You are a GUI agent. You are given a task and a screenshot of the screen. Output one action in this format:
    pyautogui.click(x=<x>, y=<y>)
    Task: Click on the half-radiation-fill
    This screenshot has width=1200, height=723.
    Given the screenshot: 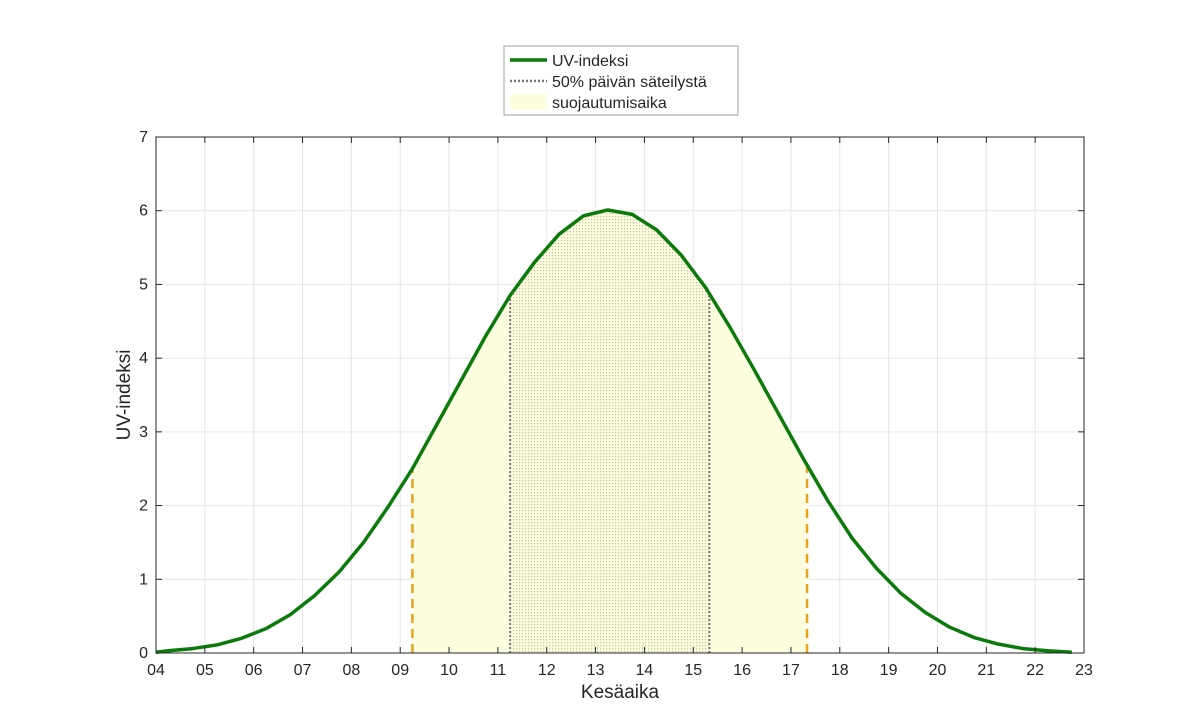 What is the action you would take?
    pyautogui.click(x=610, y=431)
    